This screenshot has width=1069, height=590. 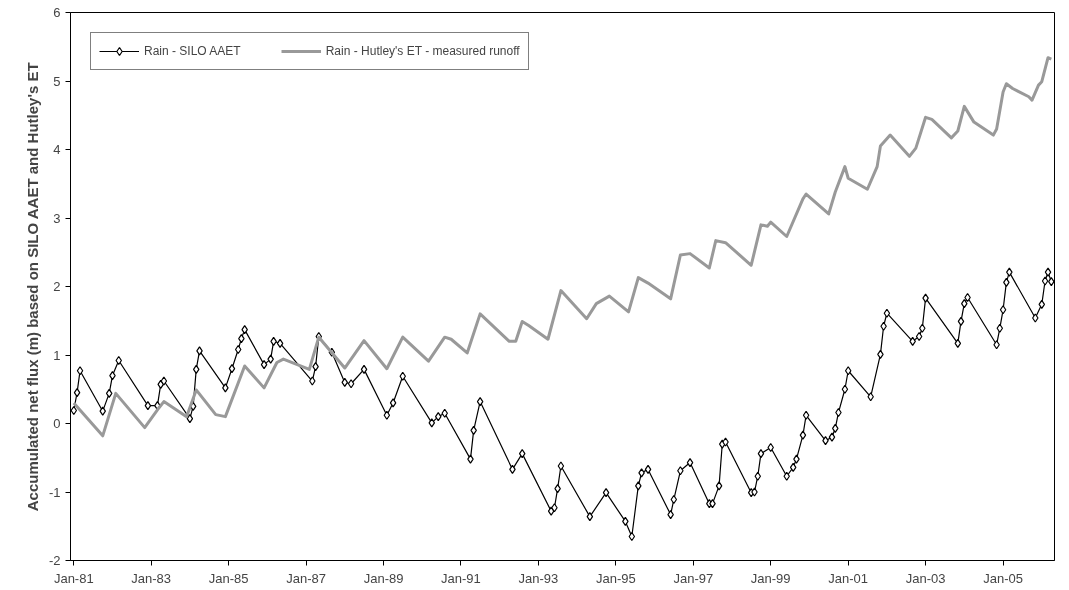 I want to click on x-tick-label: Jan-03, so click(x=925, y=578).